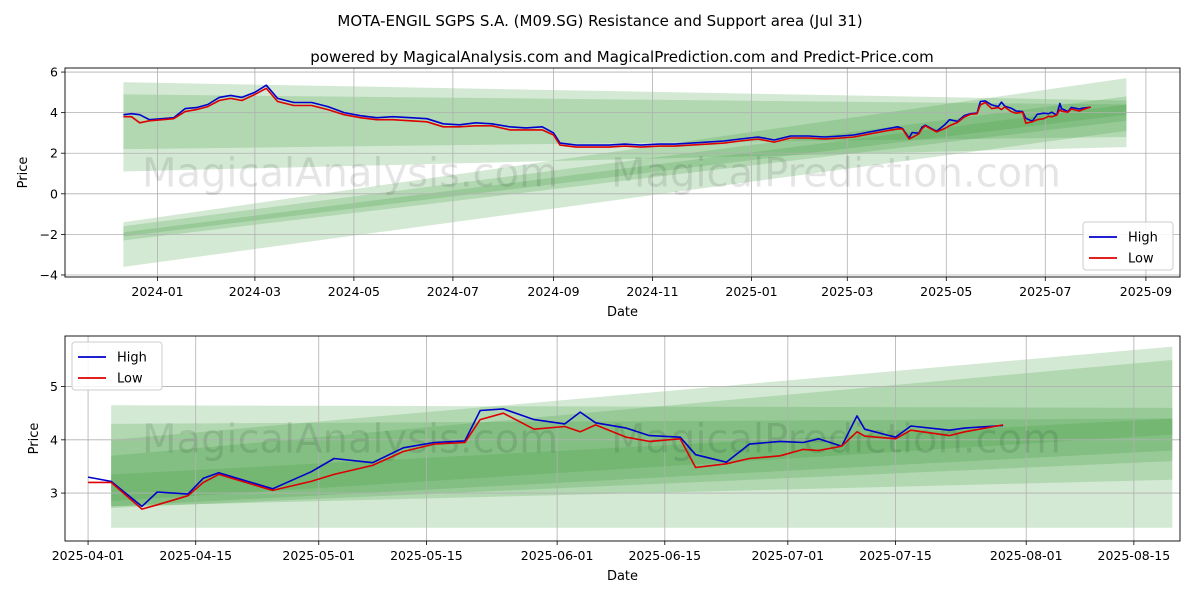 The height and width of the screenshot is (604, 1200). I want to click on x-tick-label: 2025-08-15, so click(1134, 555).